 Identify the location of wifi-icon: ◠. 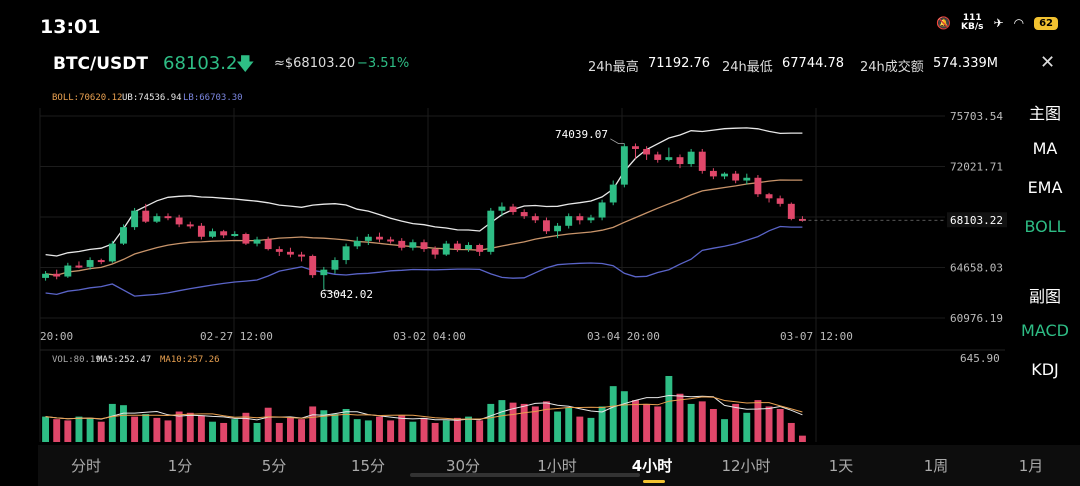
(1019, 23).